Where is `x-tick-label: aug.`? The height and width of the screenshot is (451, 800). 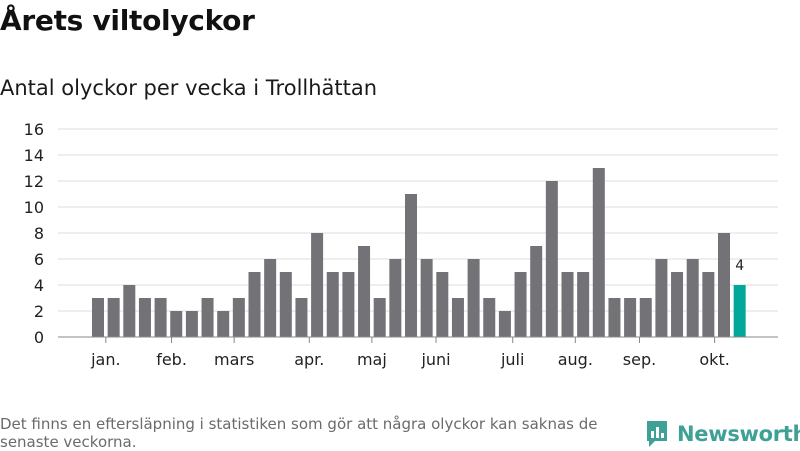 x-tick-label: aug. is located at coordinates (575, 359).